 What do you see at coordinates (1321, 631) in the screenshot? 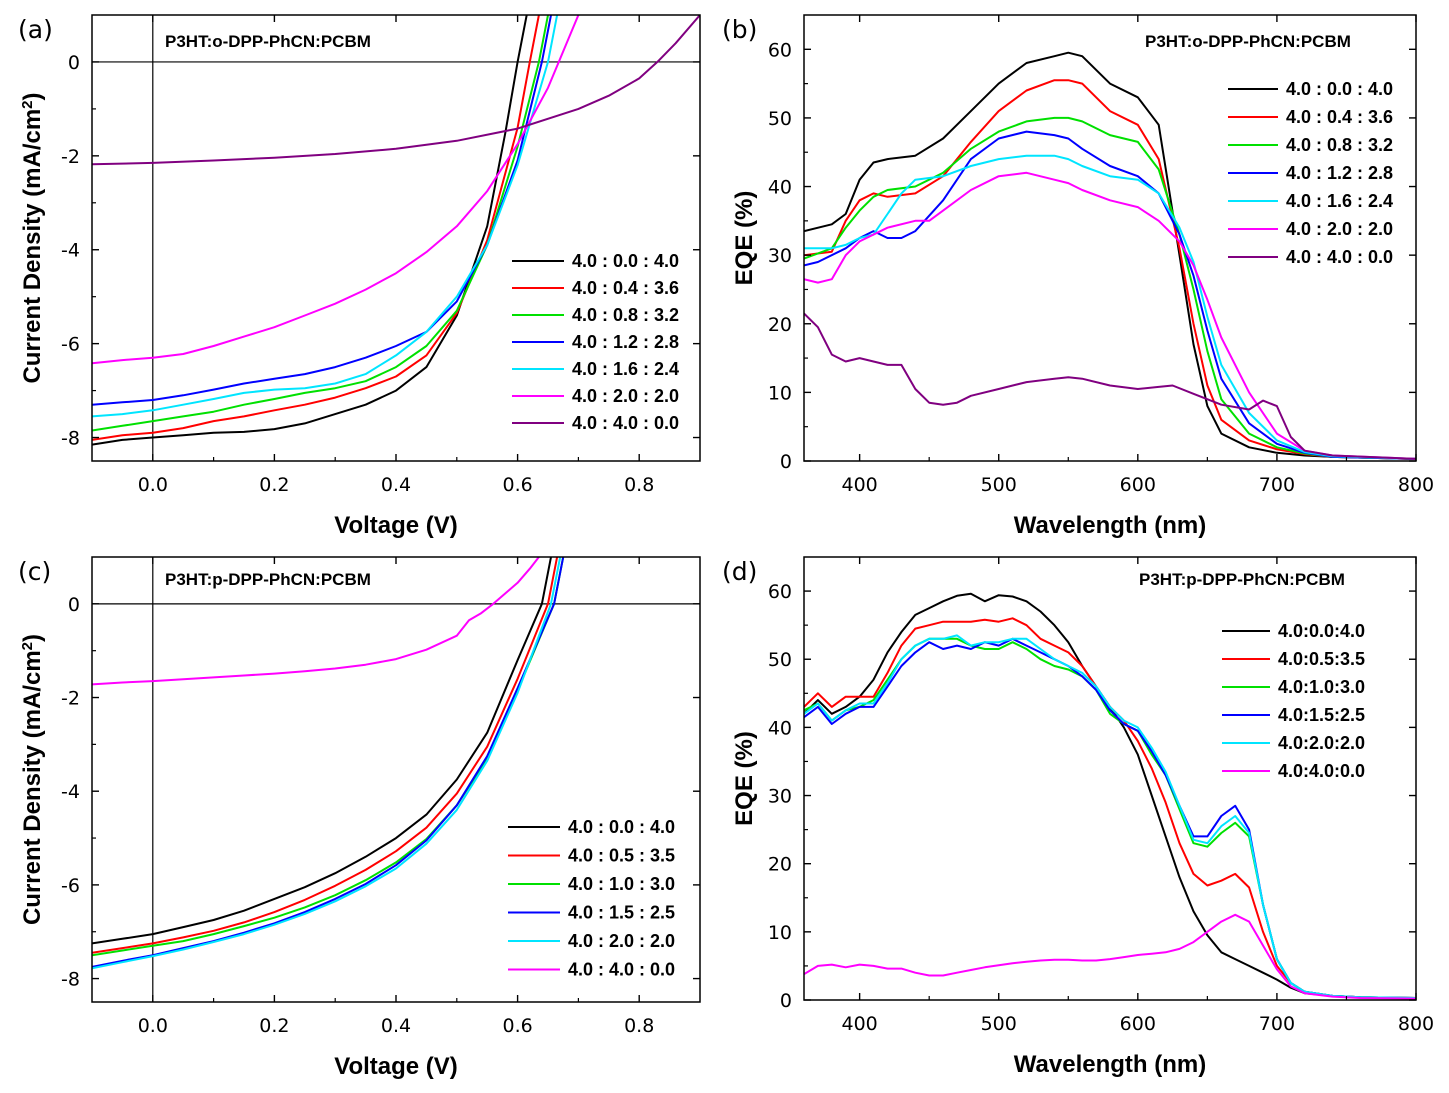
I see `legend-label: 4.0:0.0:4.0` at bounding box center [1321, 631].